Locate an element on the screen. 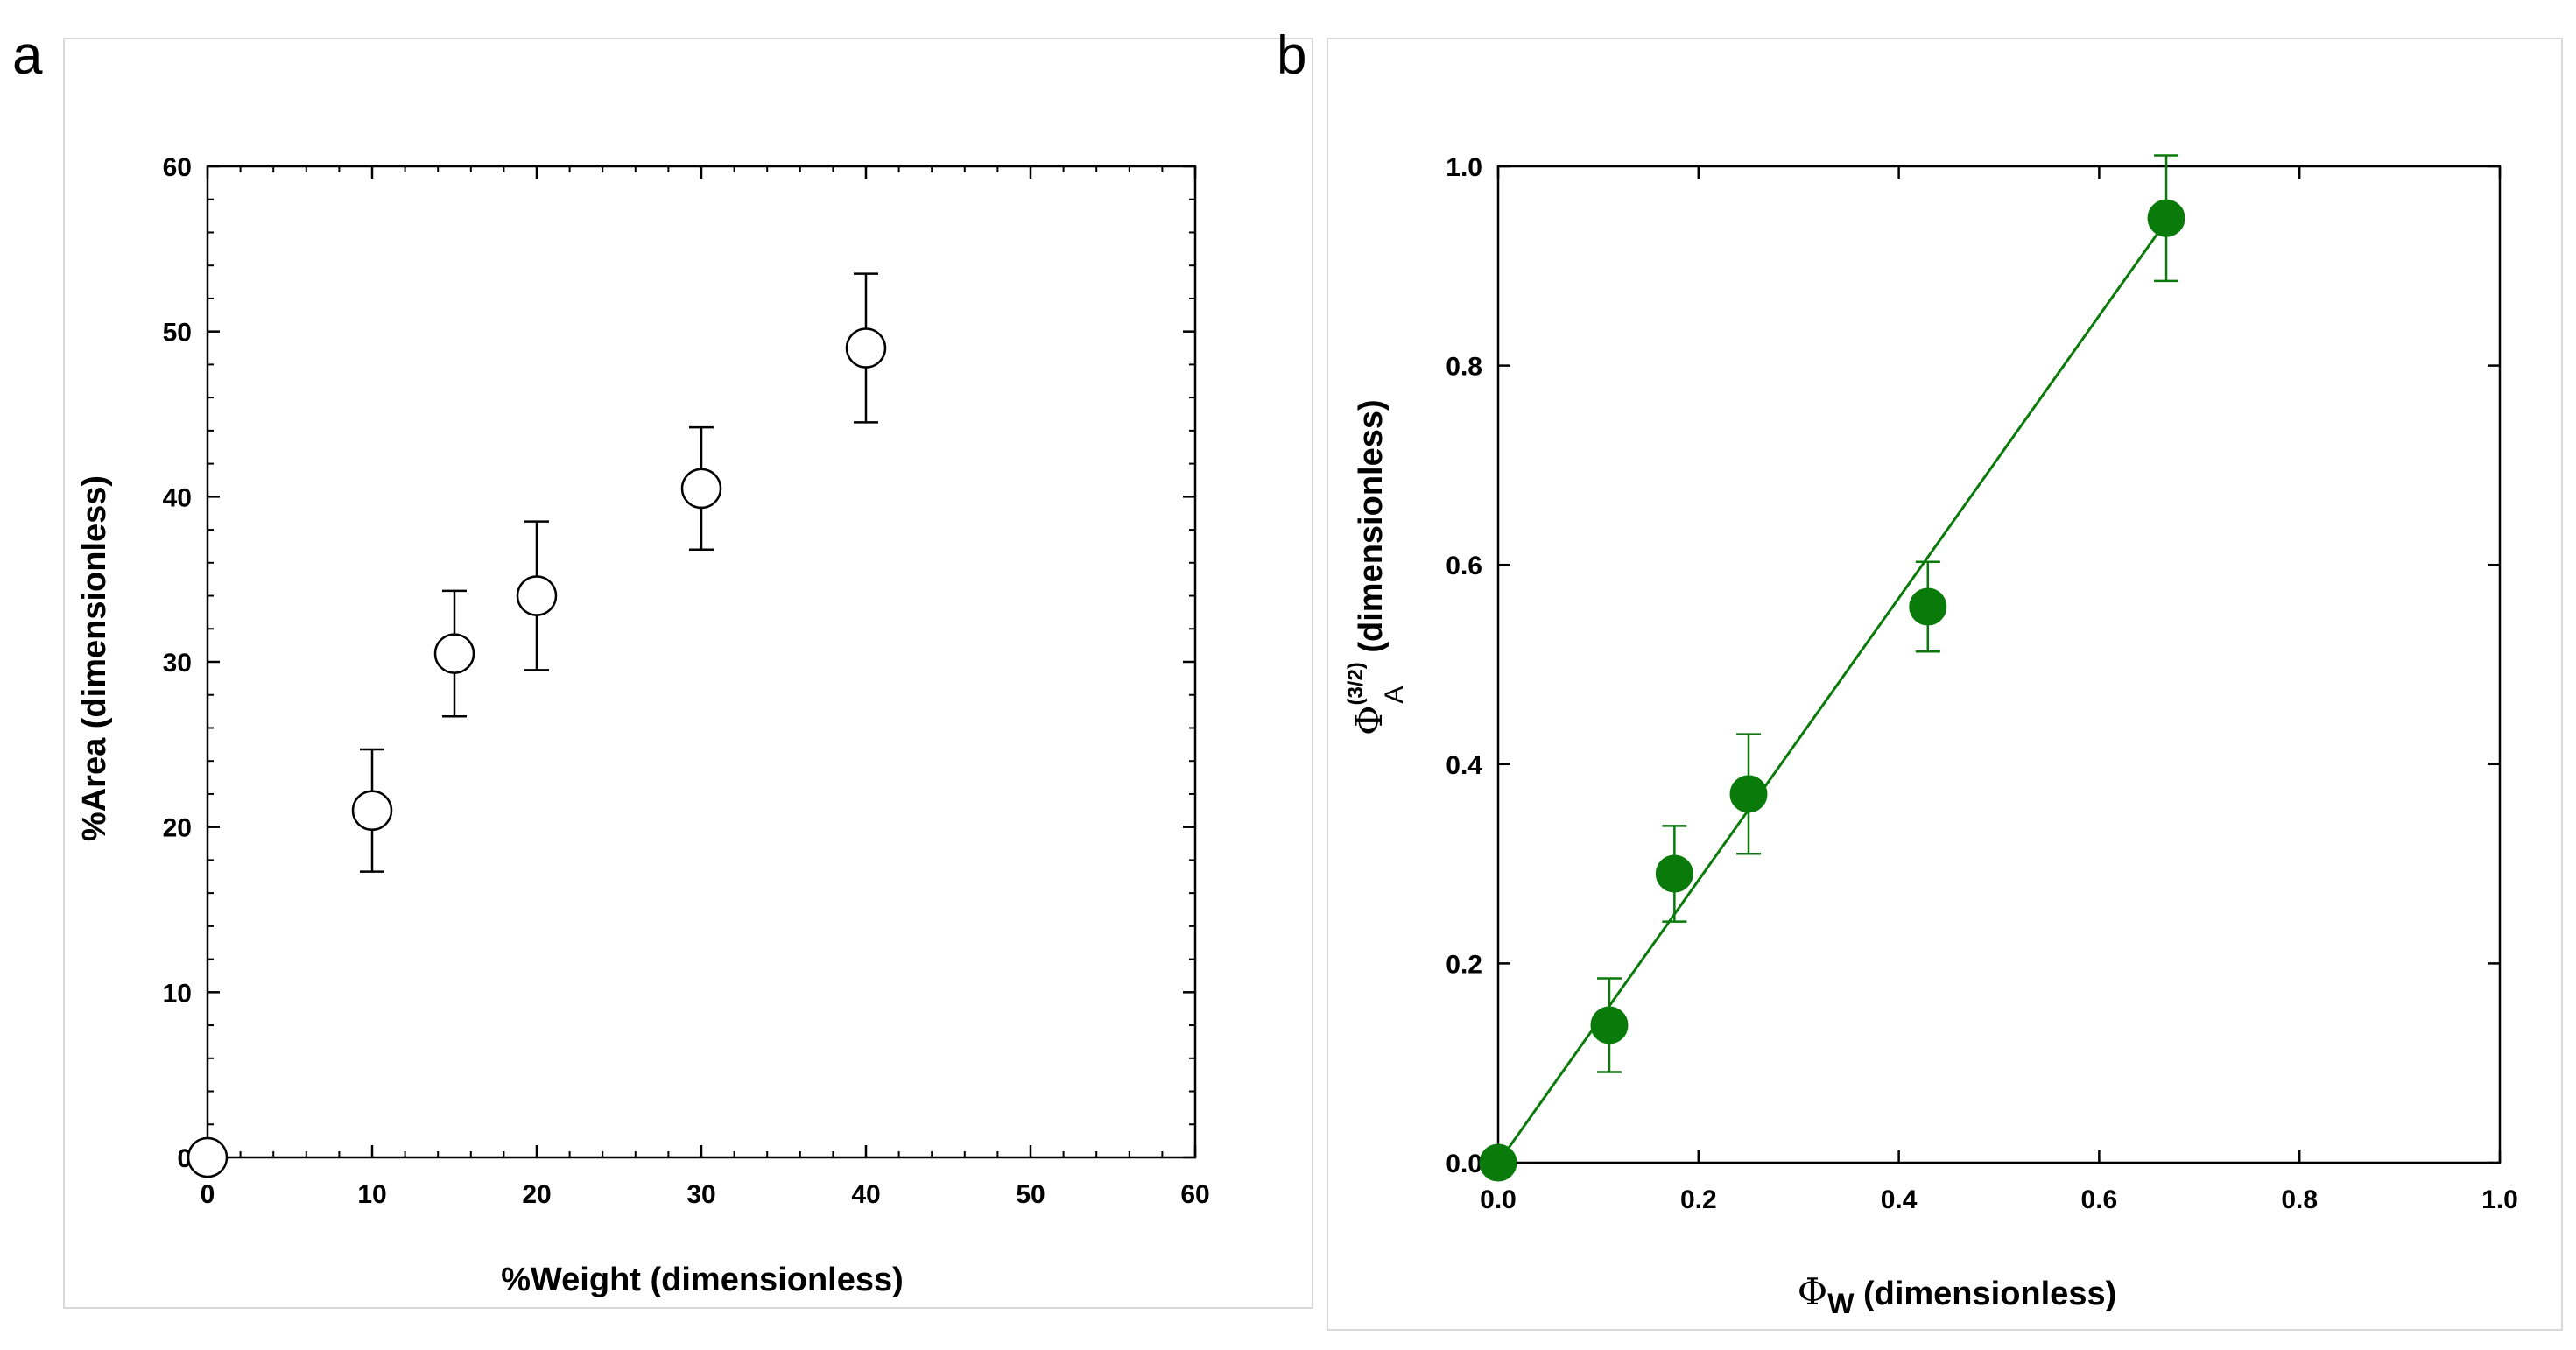 Image resolution: width=2576 pixels, height=1350 pixels. x-tick-label: 0.2 is located at coordinates (1698, 1199).